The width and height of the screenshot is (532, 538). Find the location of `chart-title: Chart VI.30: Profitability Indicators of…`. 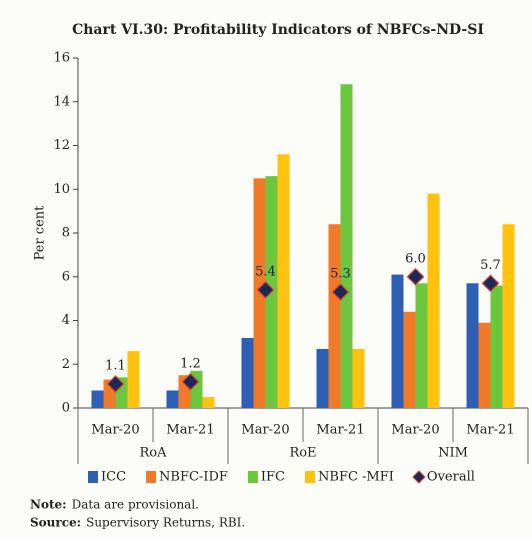

chart-title: Chart VI.30: Profitability Indicators of… is located at coordinates (278, 30).